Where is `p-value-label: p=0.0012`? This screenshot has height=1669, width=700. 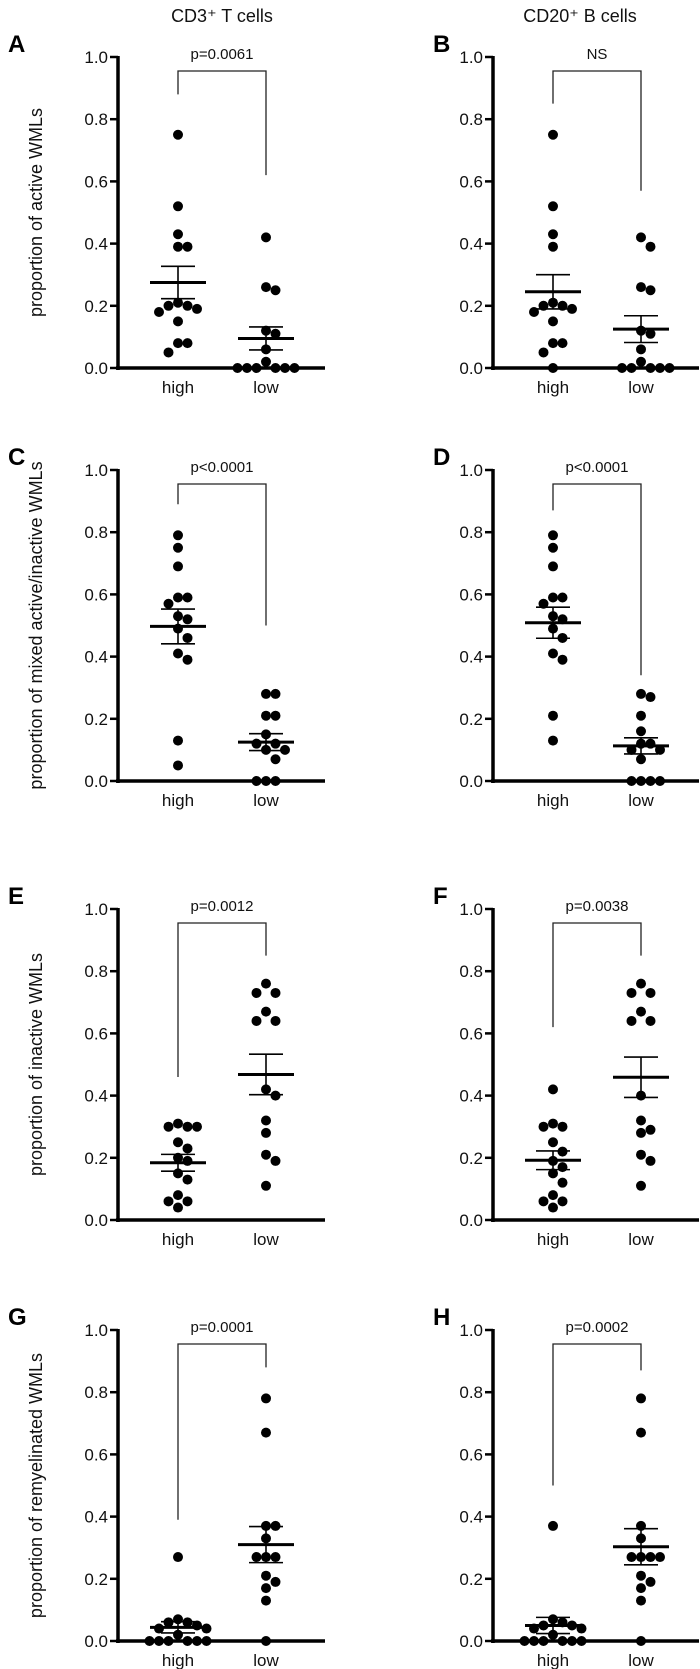 p-value-label: p=0.0012 is located at coordinates (222, 906).